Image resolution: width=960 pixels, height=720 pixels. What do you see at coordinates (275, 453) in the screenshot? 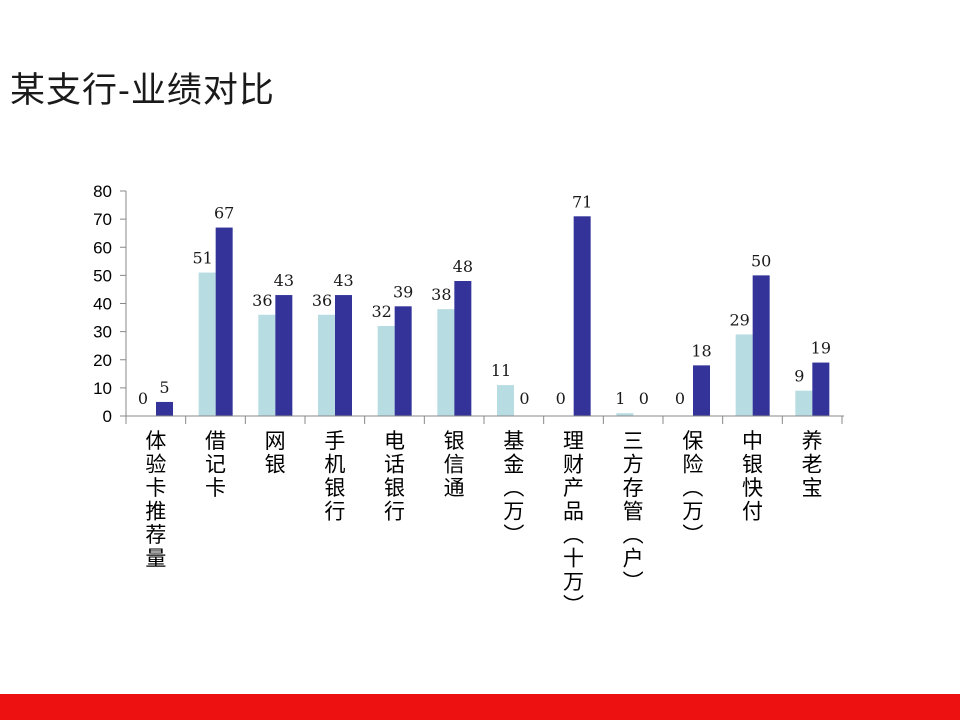
I see `category-label: 网银` at bounding box center [275, 453].